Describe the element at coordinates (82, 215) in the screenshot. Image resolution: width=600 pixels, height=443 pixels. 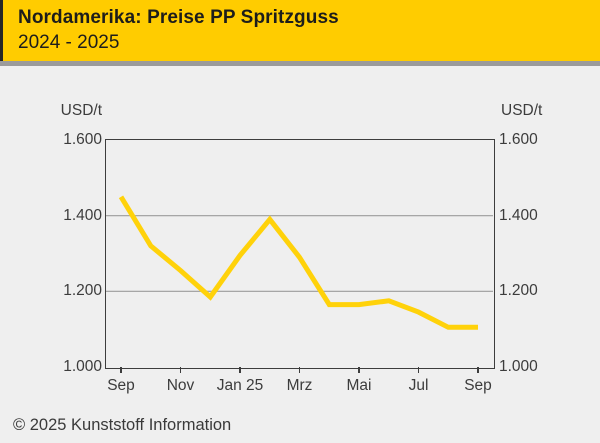
I see `y-tick-label-left: 1.400` at that location.